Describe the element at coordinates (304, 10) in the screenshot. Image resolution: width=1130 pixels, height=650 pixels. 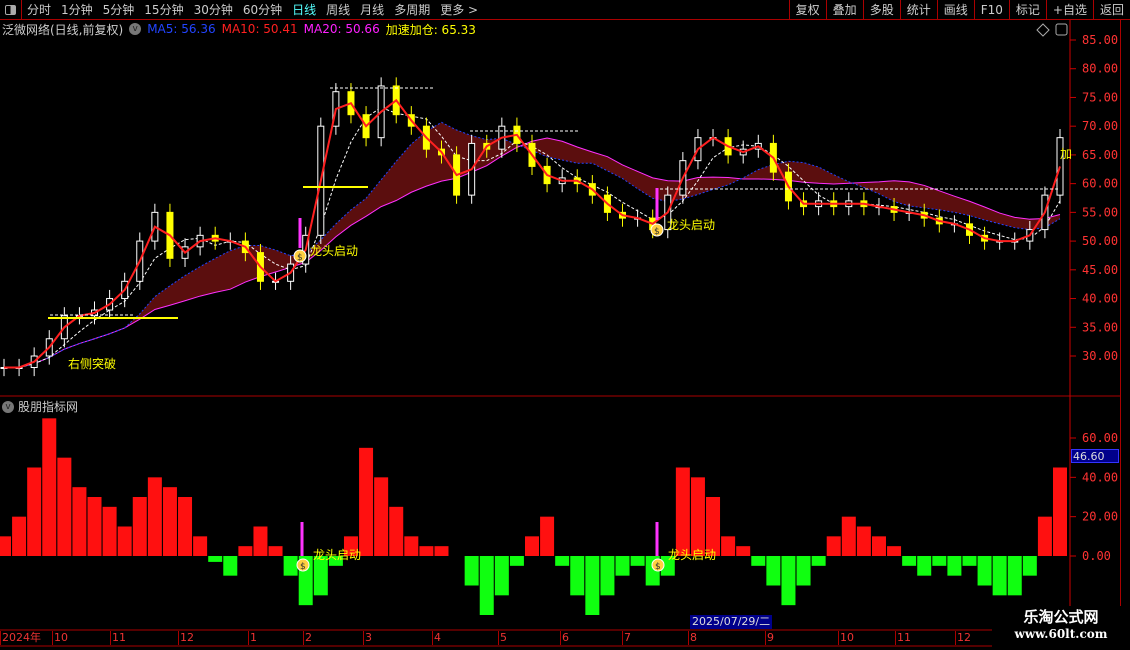
I see `period-tab-6: 日线` at that location.